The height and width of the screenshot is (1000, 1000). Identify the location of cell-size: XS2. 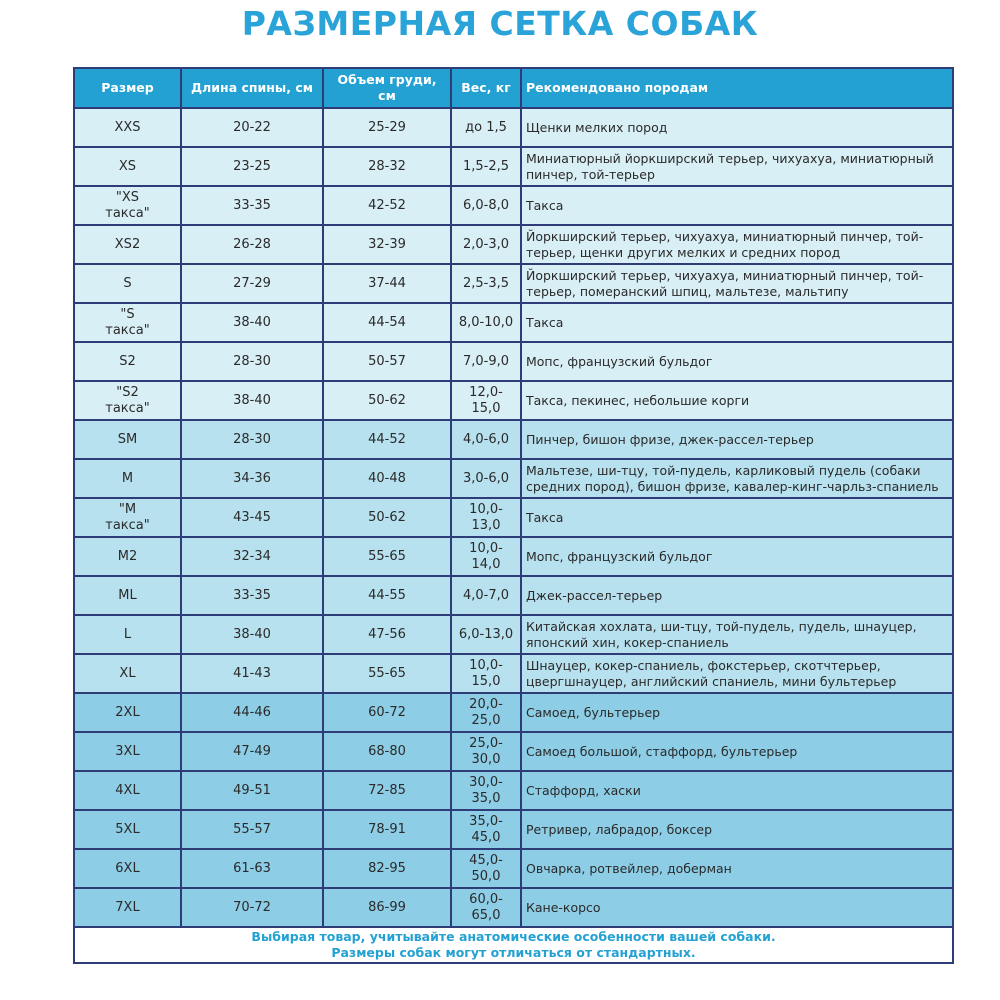
(127, 244).